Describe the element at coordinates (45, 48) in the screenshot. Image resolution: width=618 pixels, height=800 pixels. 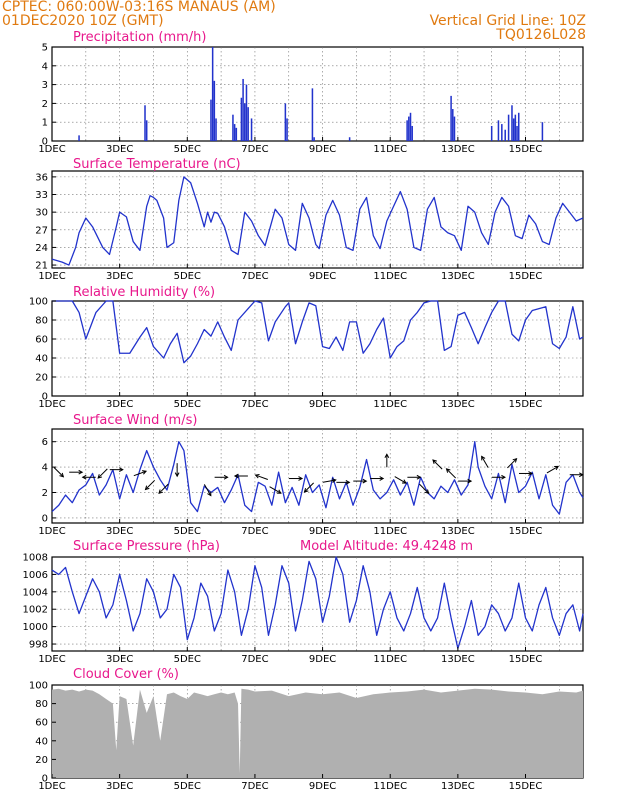
I see `y-tick-label: 5` at that location.